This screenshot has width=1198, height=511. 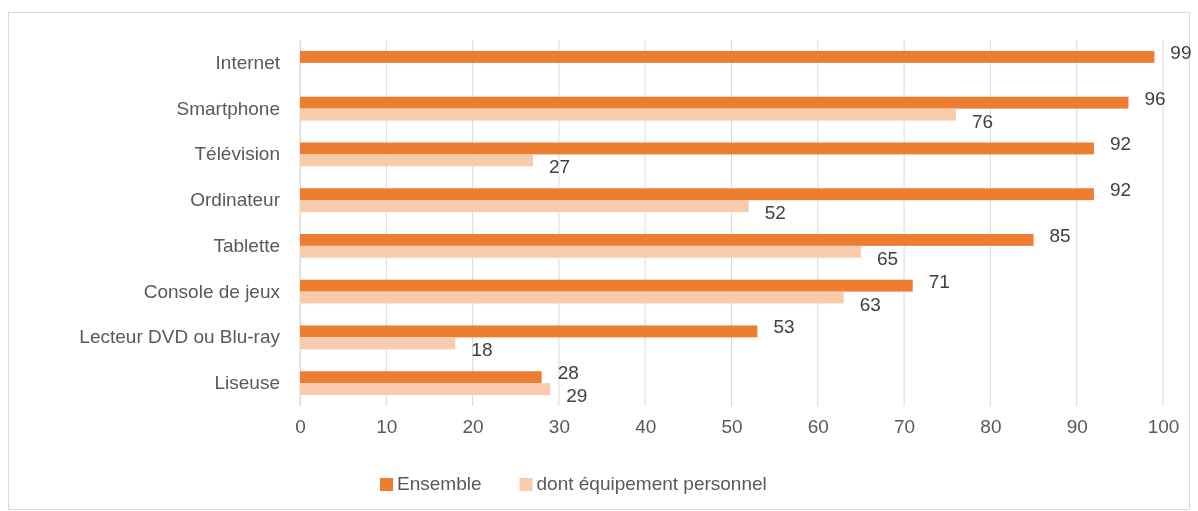 I want to click on data-label: 28, so click(x=568, y=373).